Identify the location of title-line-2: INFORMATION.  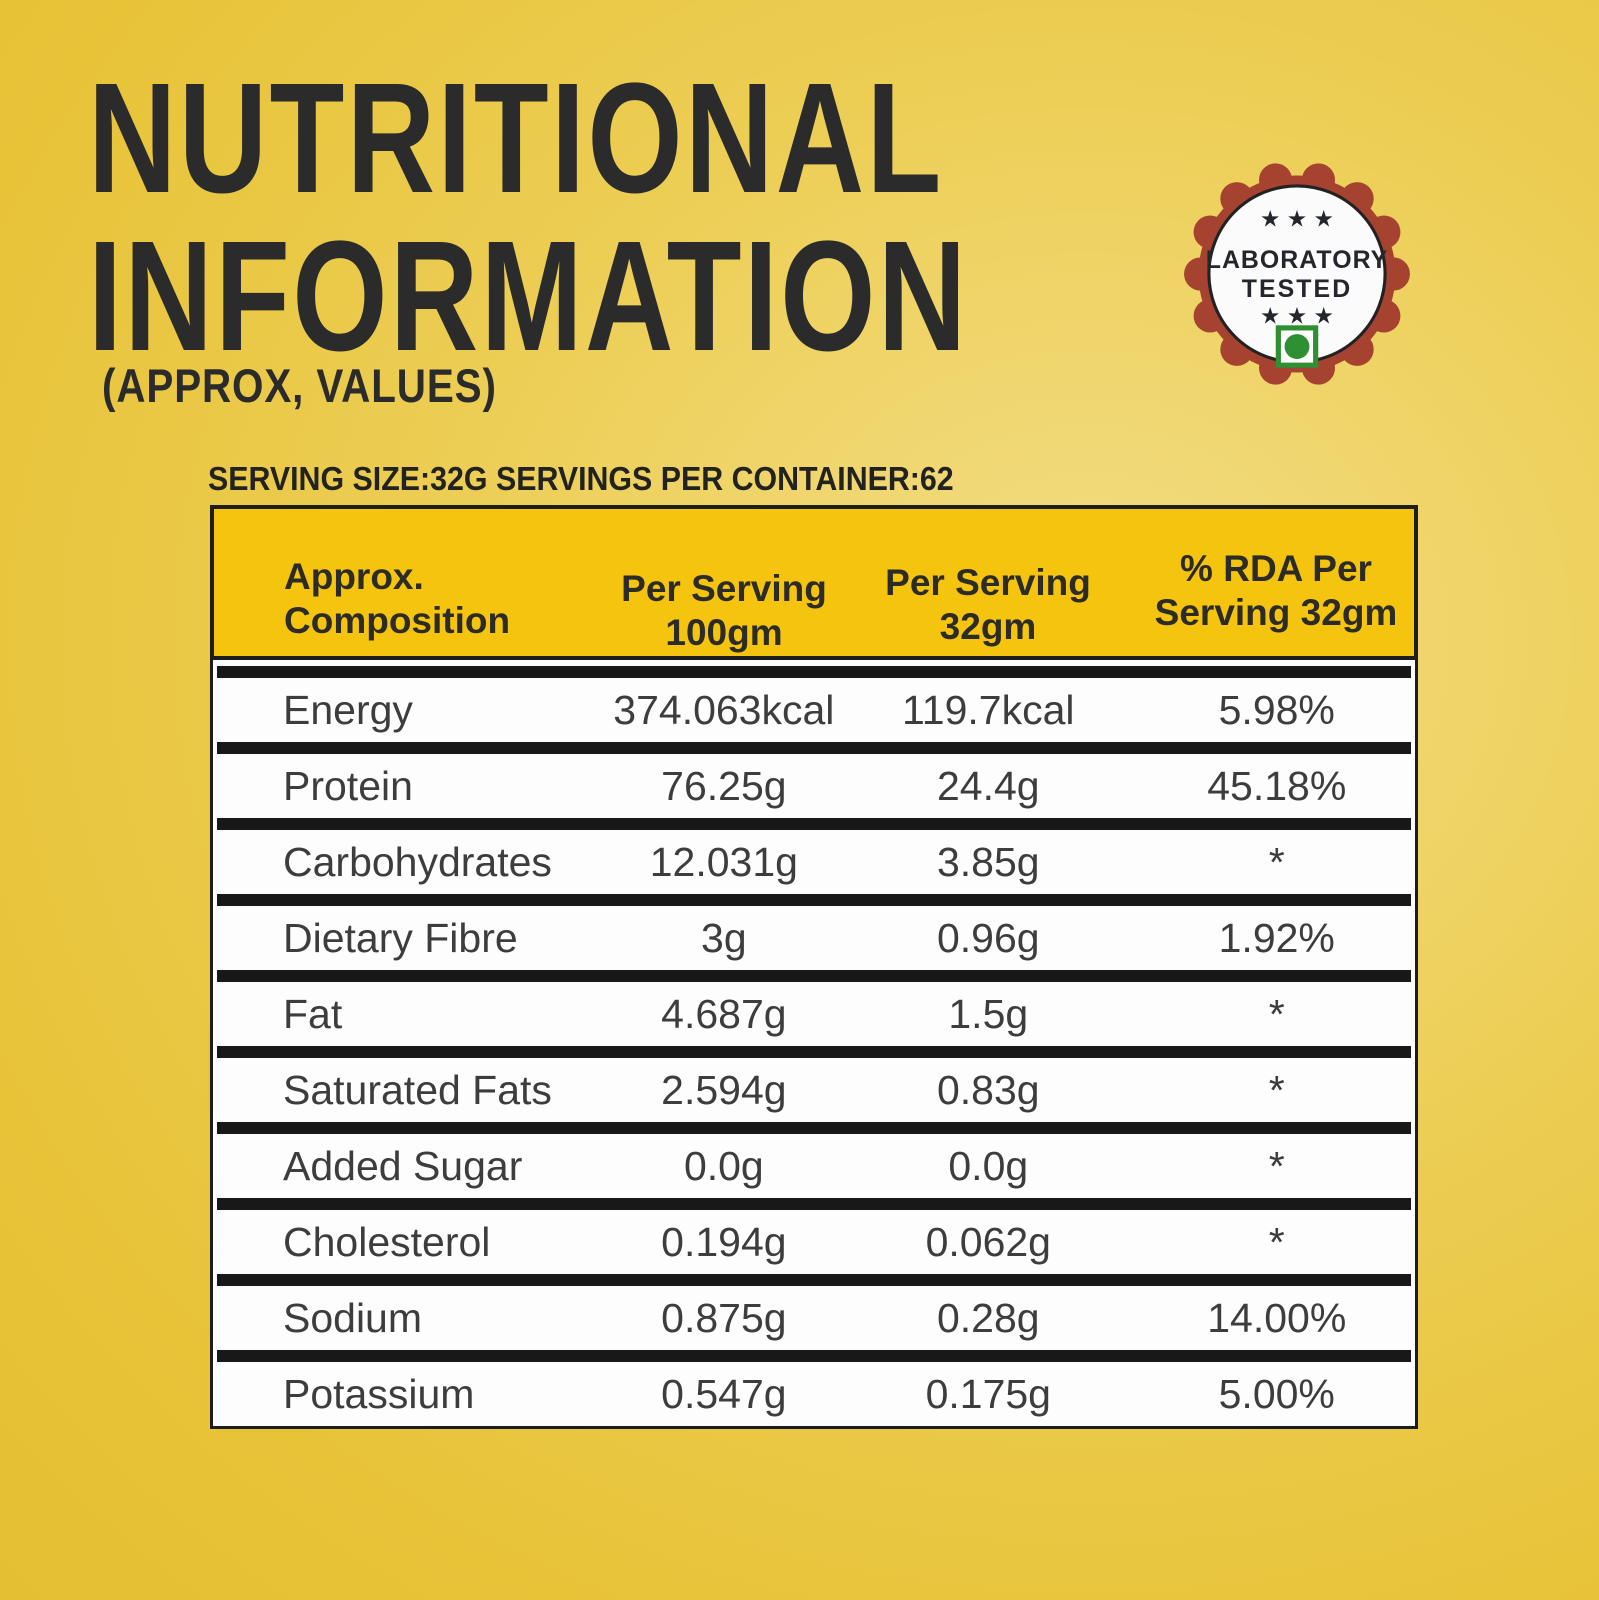
(528, 296).